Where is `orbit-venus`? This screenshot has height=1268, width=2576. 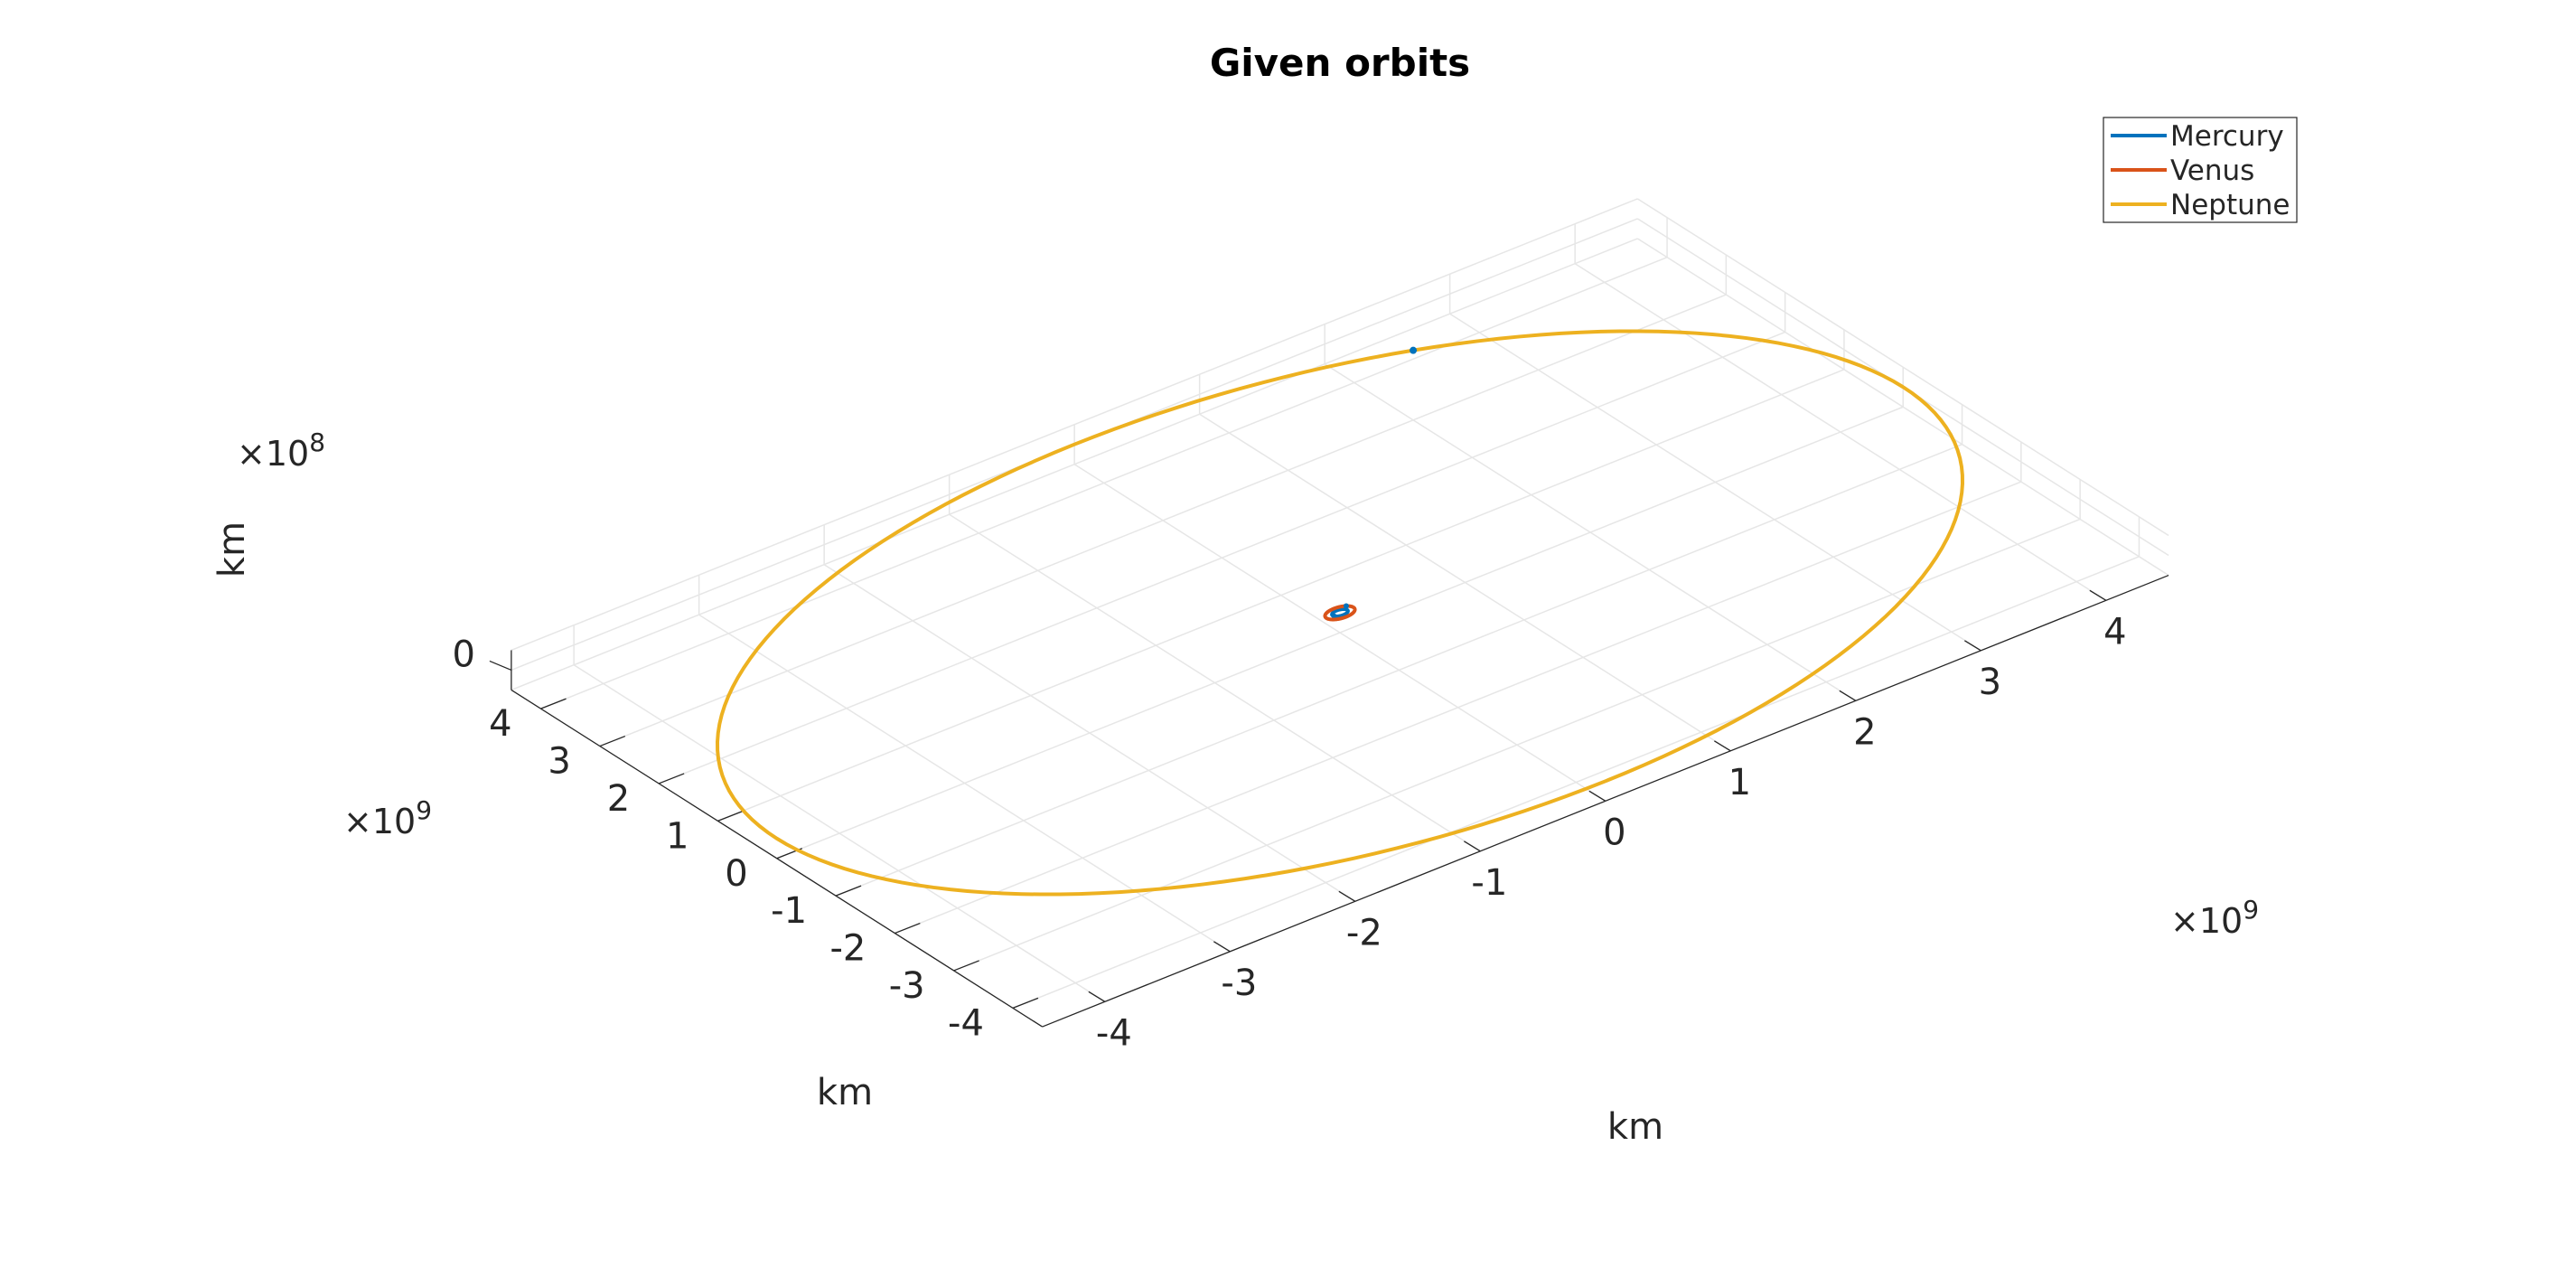 orbit-venus is located at coordinates (1340, 613).